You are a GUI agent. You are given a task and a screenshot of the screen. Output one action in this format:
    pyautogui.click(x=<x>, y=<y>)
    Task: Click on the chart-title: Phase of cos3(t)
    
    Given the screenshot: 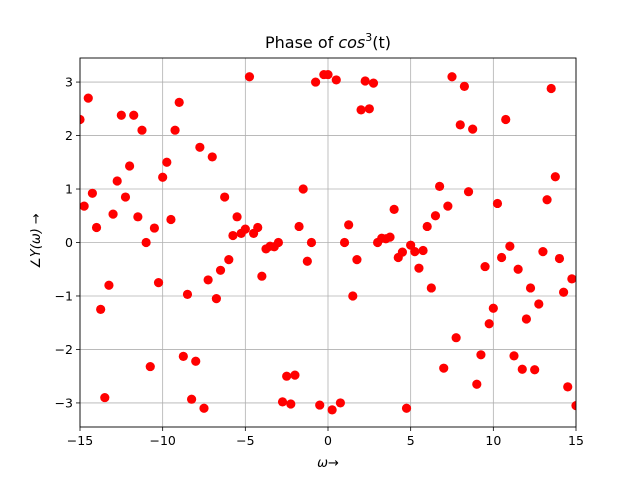 What is the action you would take?
    pyautogui.click(x=328, y=41)
    